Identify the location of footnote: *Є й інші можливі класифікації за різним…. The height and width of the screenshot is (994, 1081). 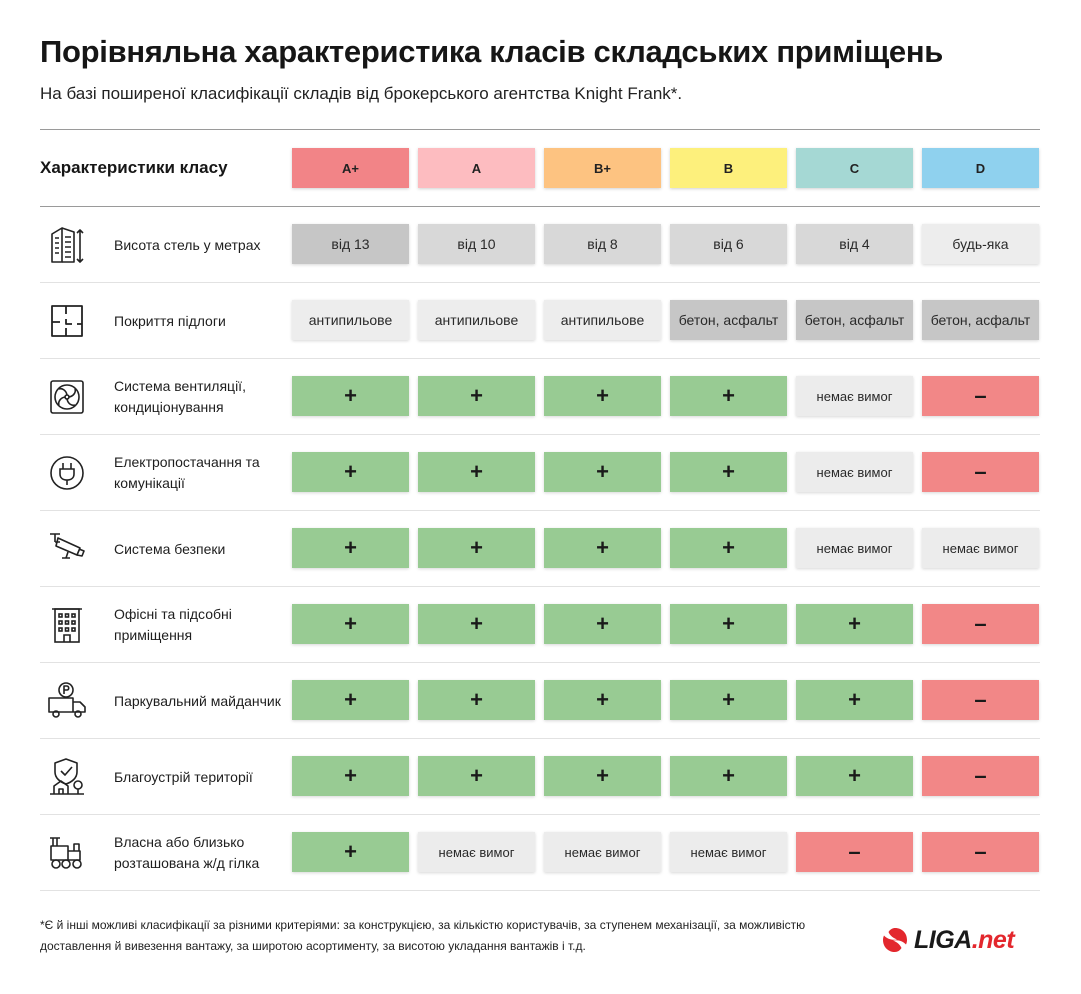
(423, 935).